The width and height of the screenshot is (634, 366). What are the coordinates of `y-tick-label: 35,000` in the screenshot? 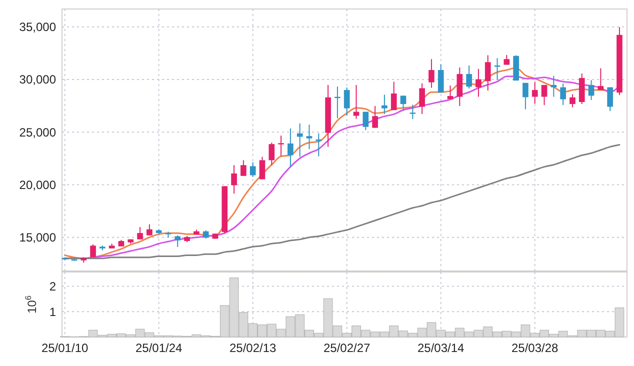 It's located at (37, 27).